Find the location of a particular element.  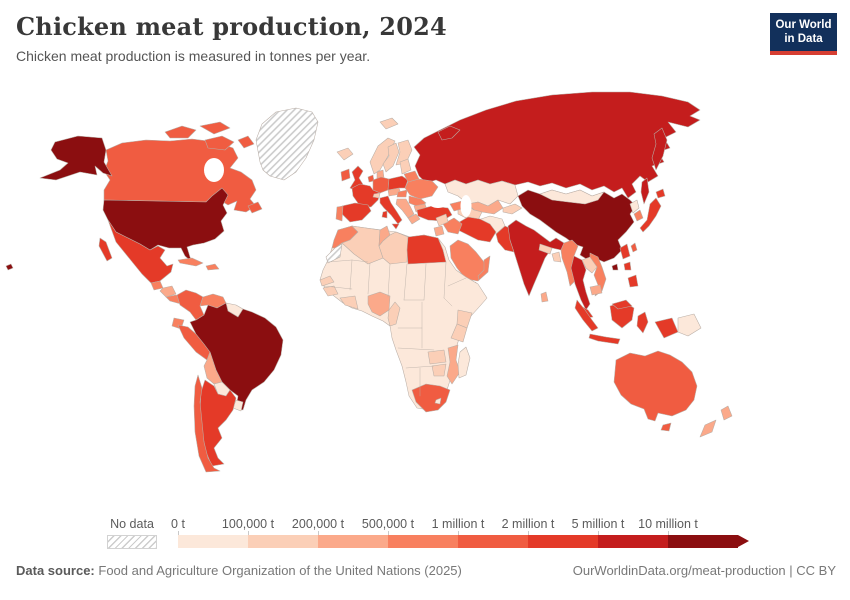

country-mongolia is located at coordinates (572, 197).